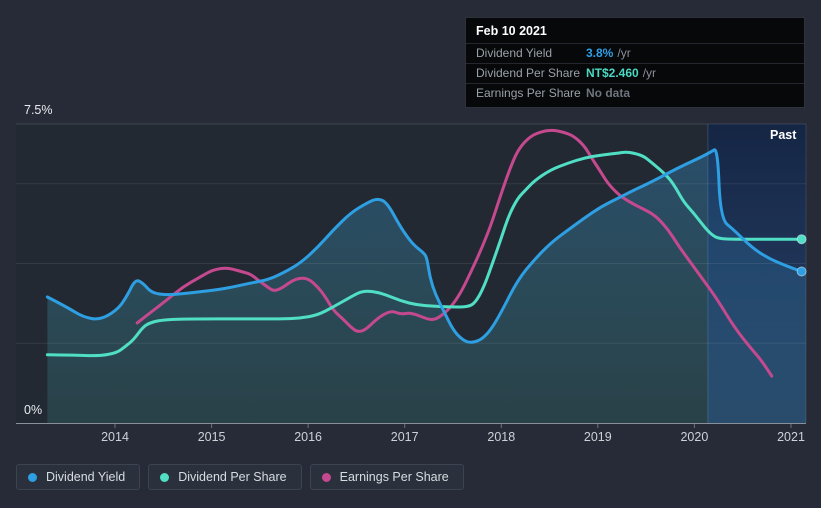 The width and height of the screenshot is (821, 508). What do you see at coordinates (326, 477) in the screenshot?
I see `earnings-per-share-dot-icon` at bounding box center [326, 477].